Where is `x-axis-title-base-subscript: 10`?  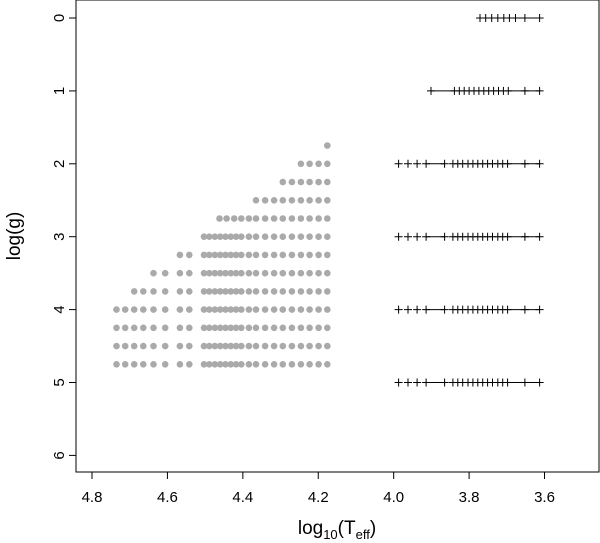 x-axis-title-base-subscript: 10 is located at coordinates (330, 534).